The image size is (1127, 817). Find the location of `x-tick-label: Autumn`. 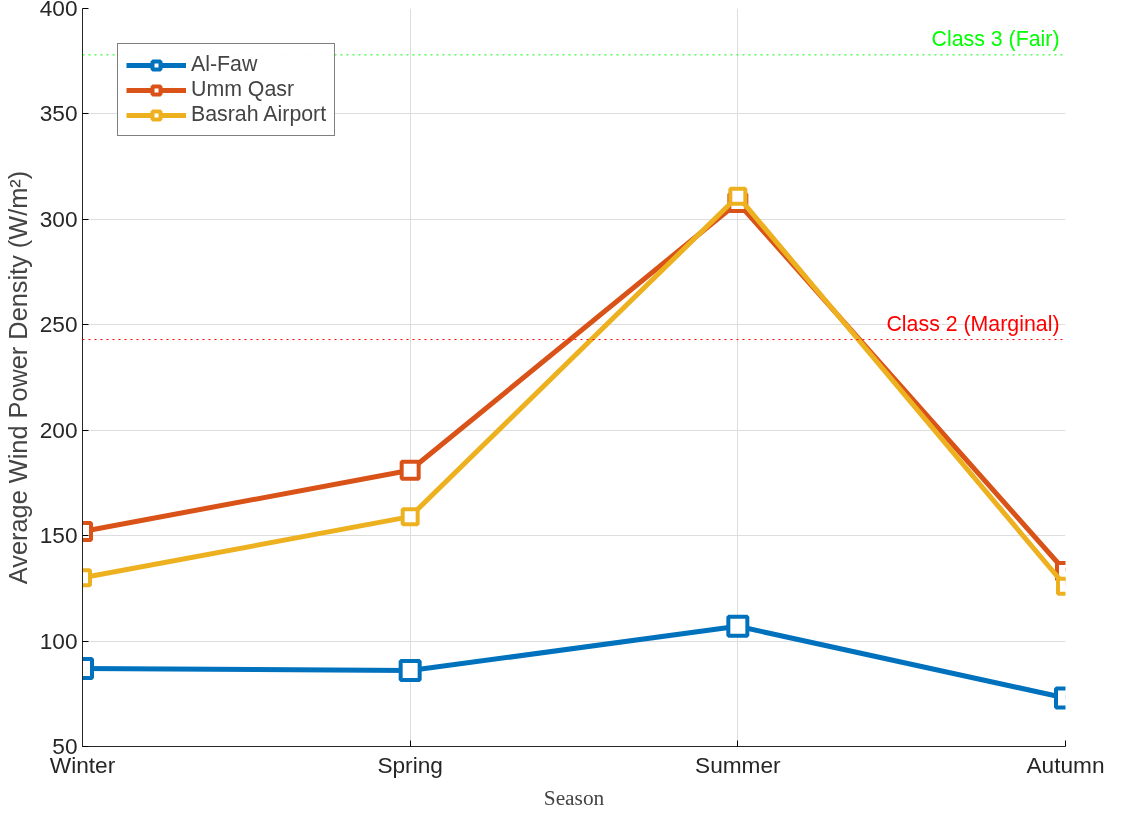

x-tick-label: Autumn is located at coordinates (1065, 764).